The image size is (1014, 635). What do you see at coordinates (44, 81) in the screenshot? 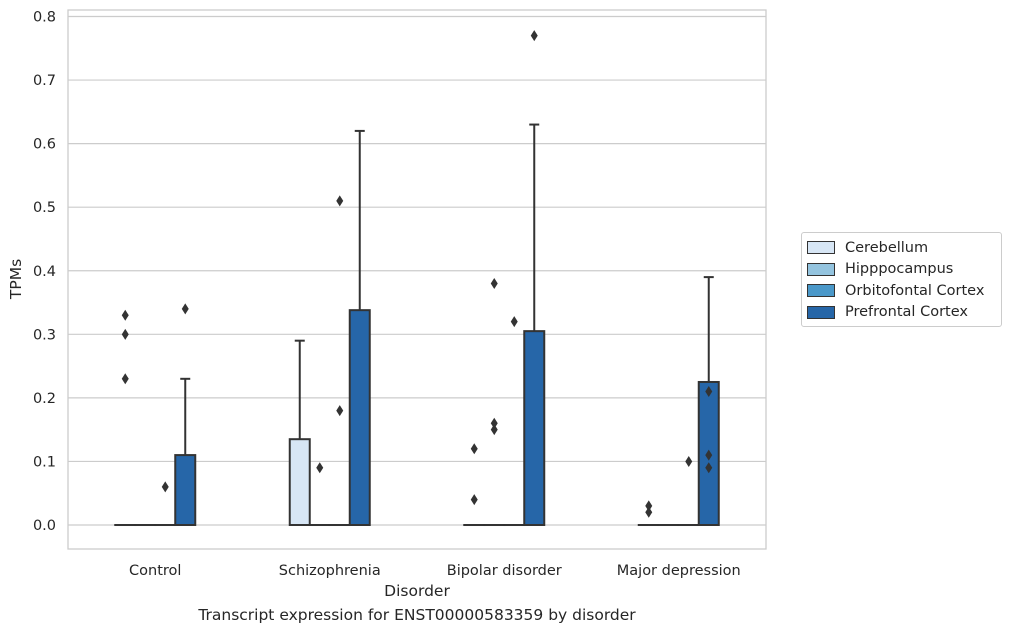
I see `y-tick-label: 0.7` at bounding box center [44, 81].